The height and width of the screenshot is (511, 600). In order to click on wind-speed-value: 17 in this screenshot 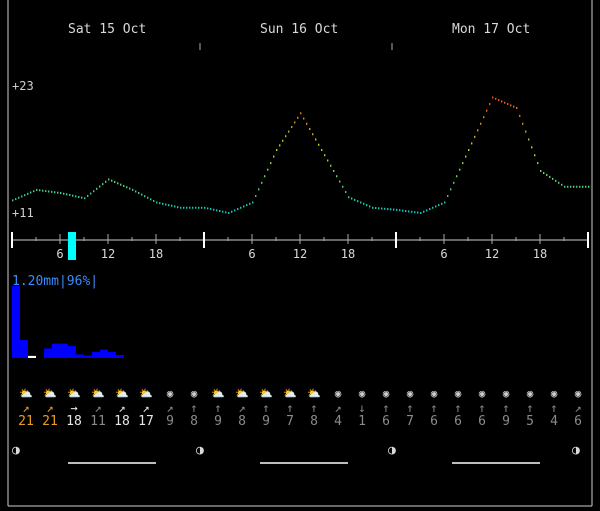, I will do `click(146, 421)`.